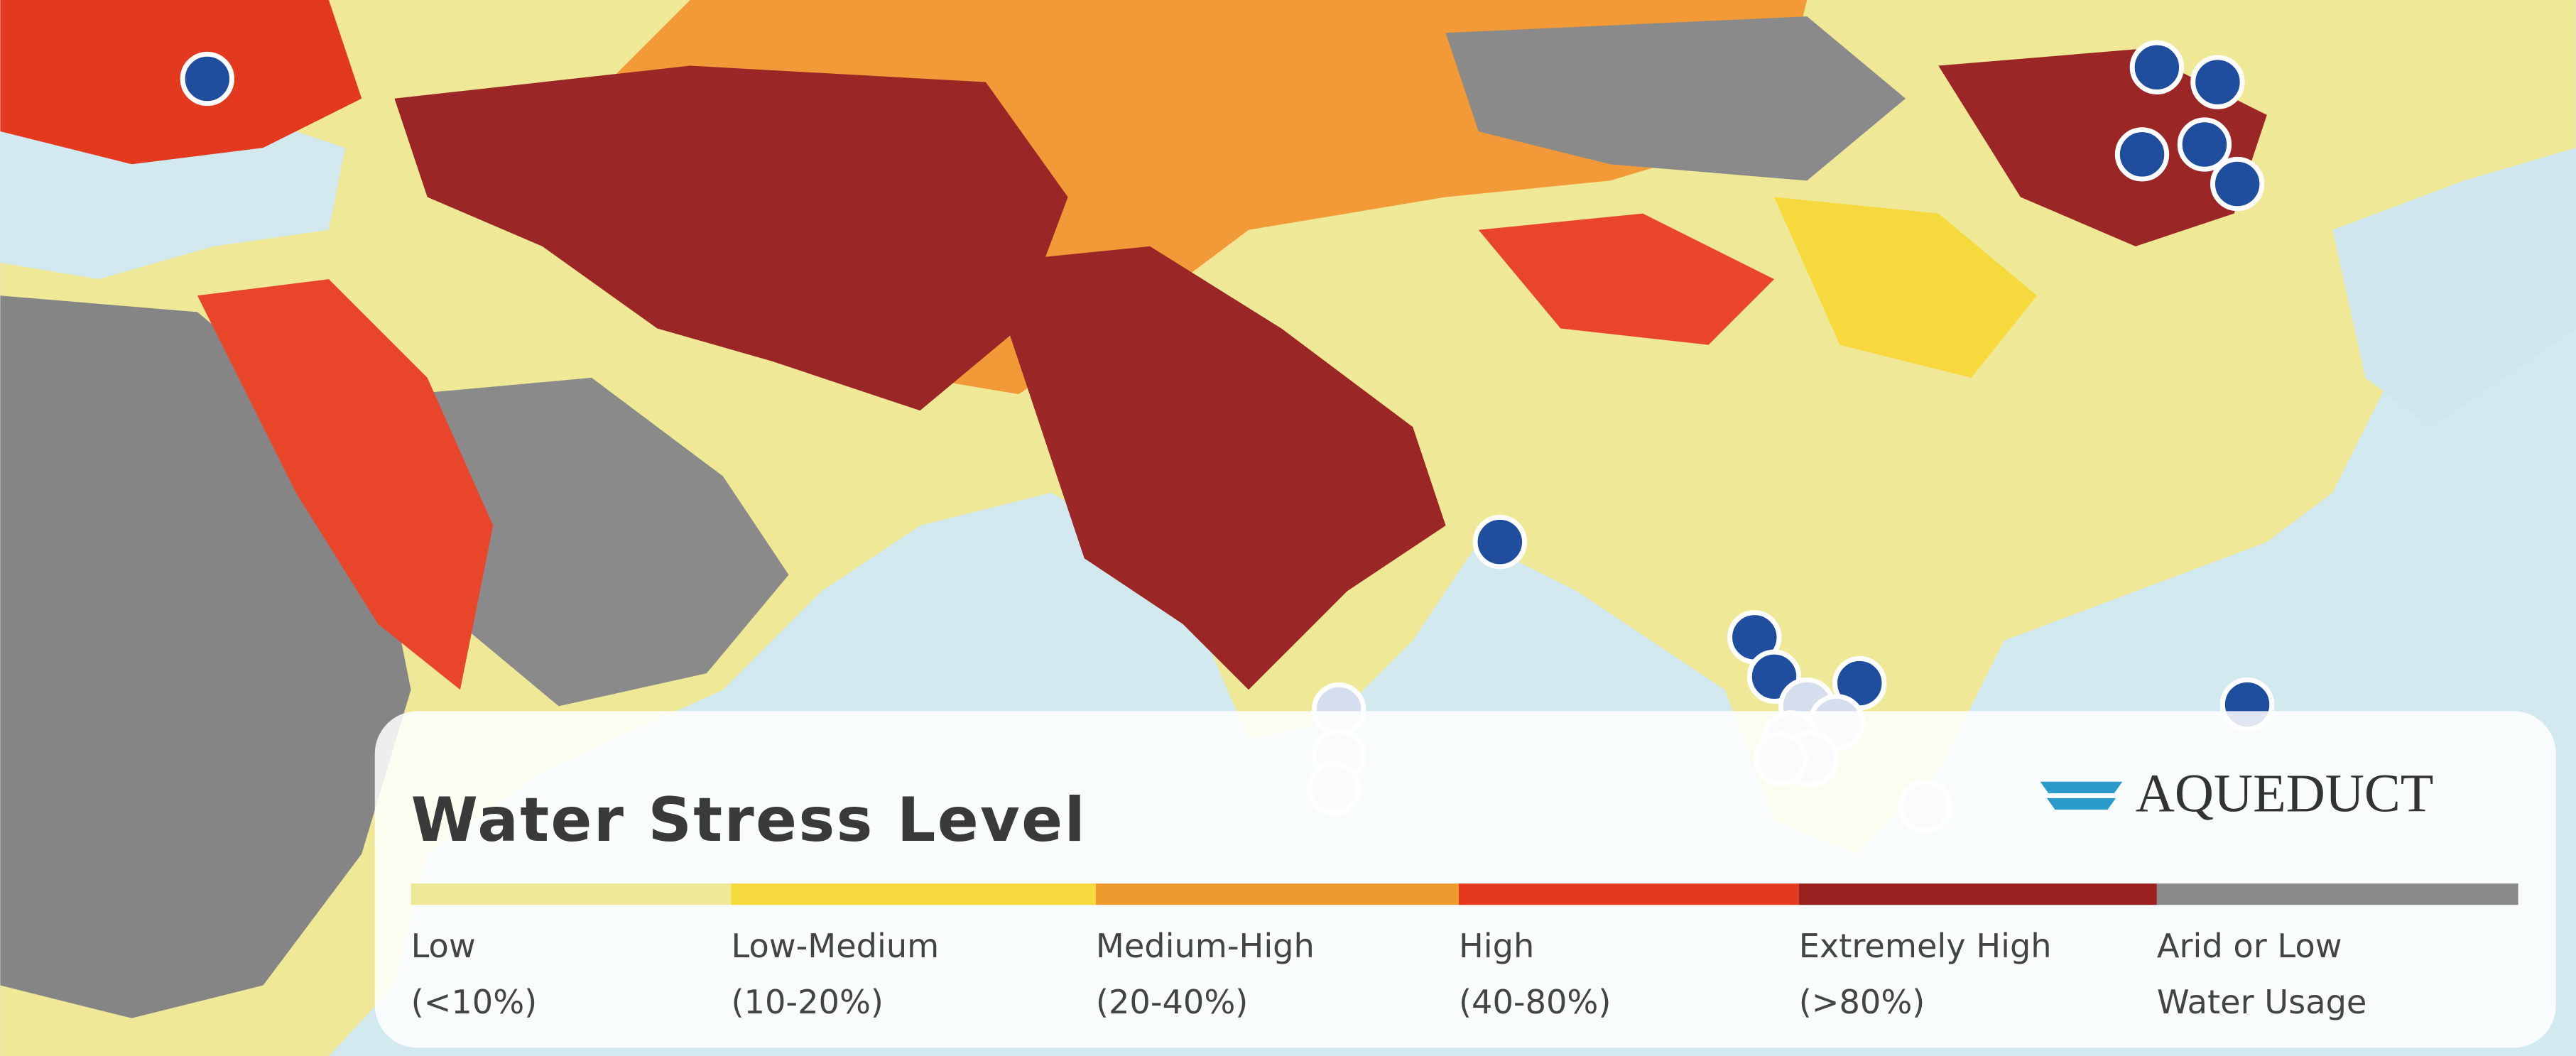 The image size is (2576, 1056). What do you see at coordinates (2262, 1002) in the screenshot?
I see `legend-range: Water Usage` at bounding box center [2262, 1002].